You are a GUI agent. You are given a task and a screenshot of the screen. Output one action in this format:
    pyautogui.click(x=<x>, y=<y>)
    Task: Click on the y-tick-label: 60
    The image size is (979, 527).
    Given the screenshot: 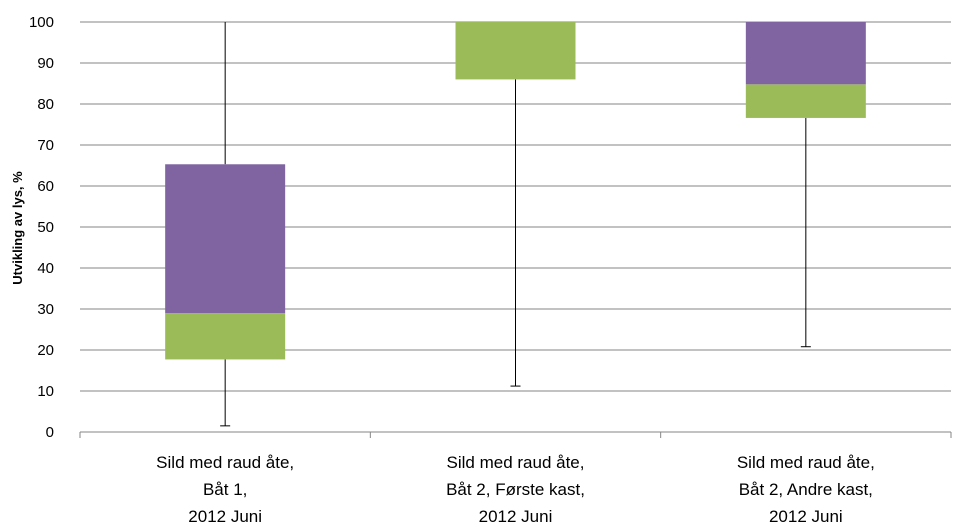 What is the action you would take?
    pyautogui.click(x=45, y=186)
    